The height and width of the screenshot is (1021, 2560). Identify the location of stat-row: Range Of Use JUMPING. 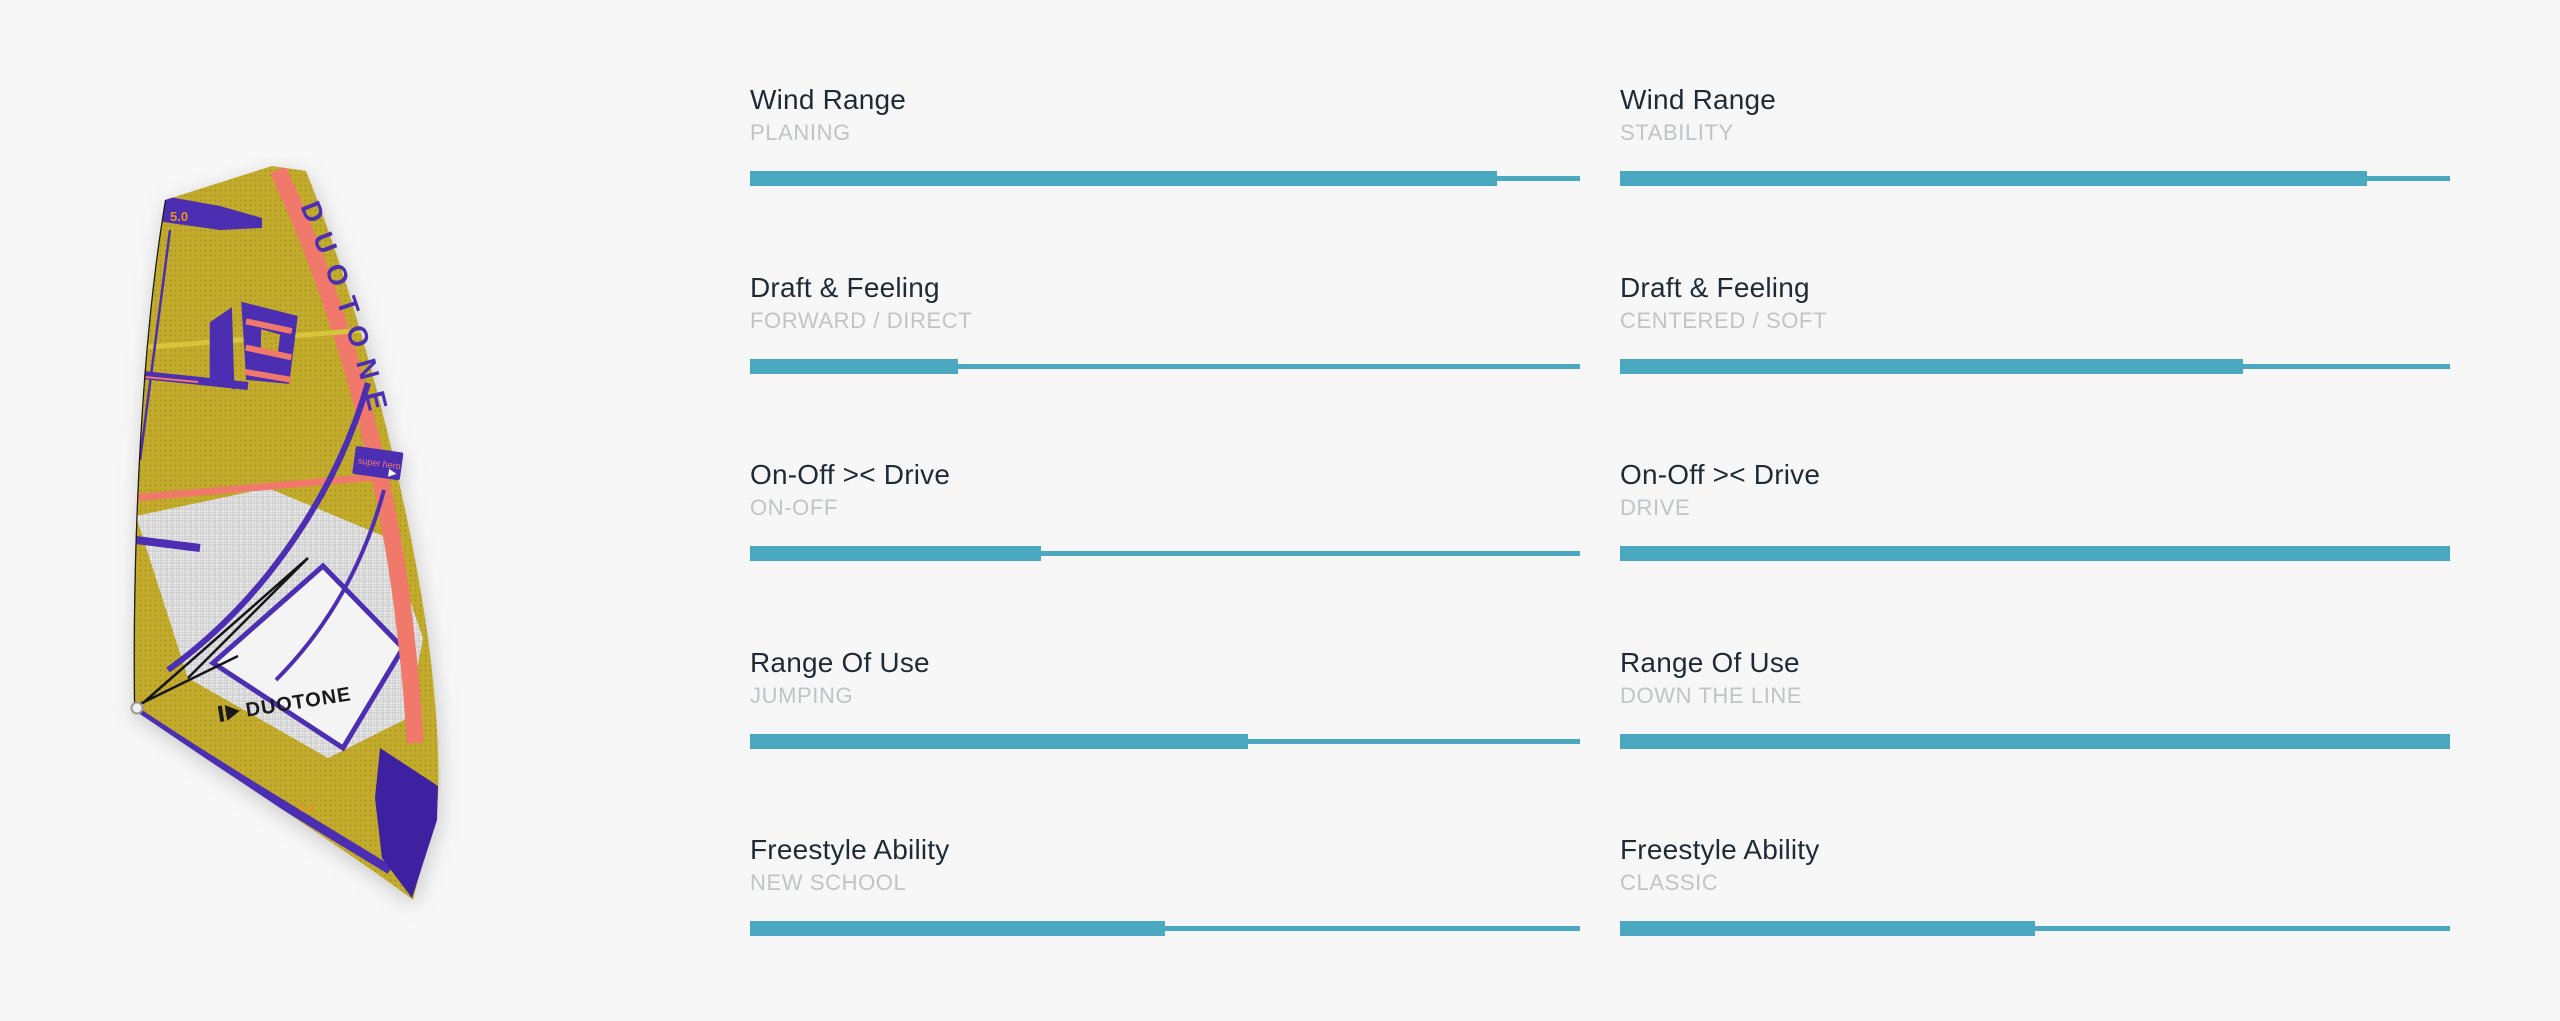
(1165, 740).